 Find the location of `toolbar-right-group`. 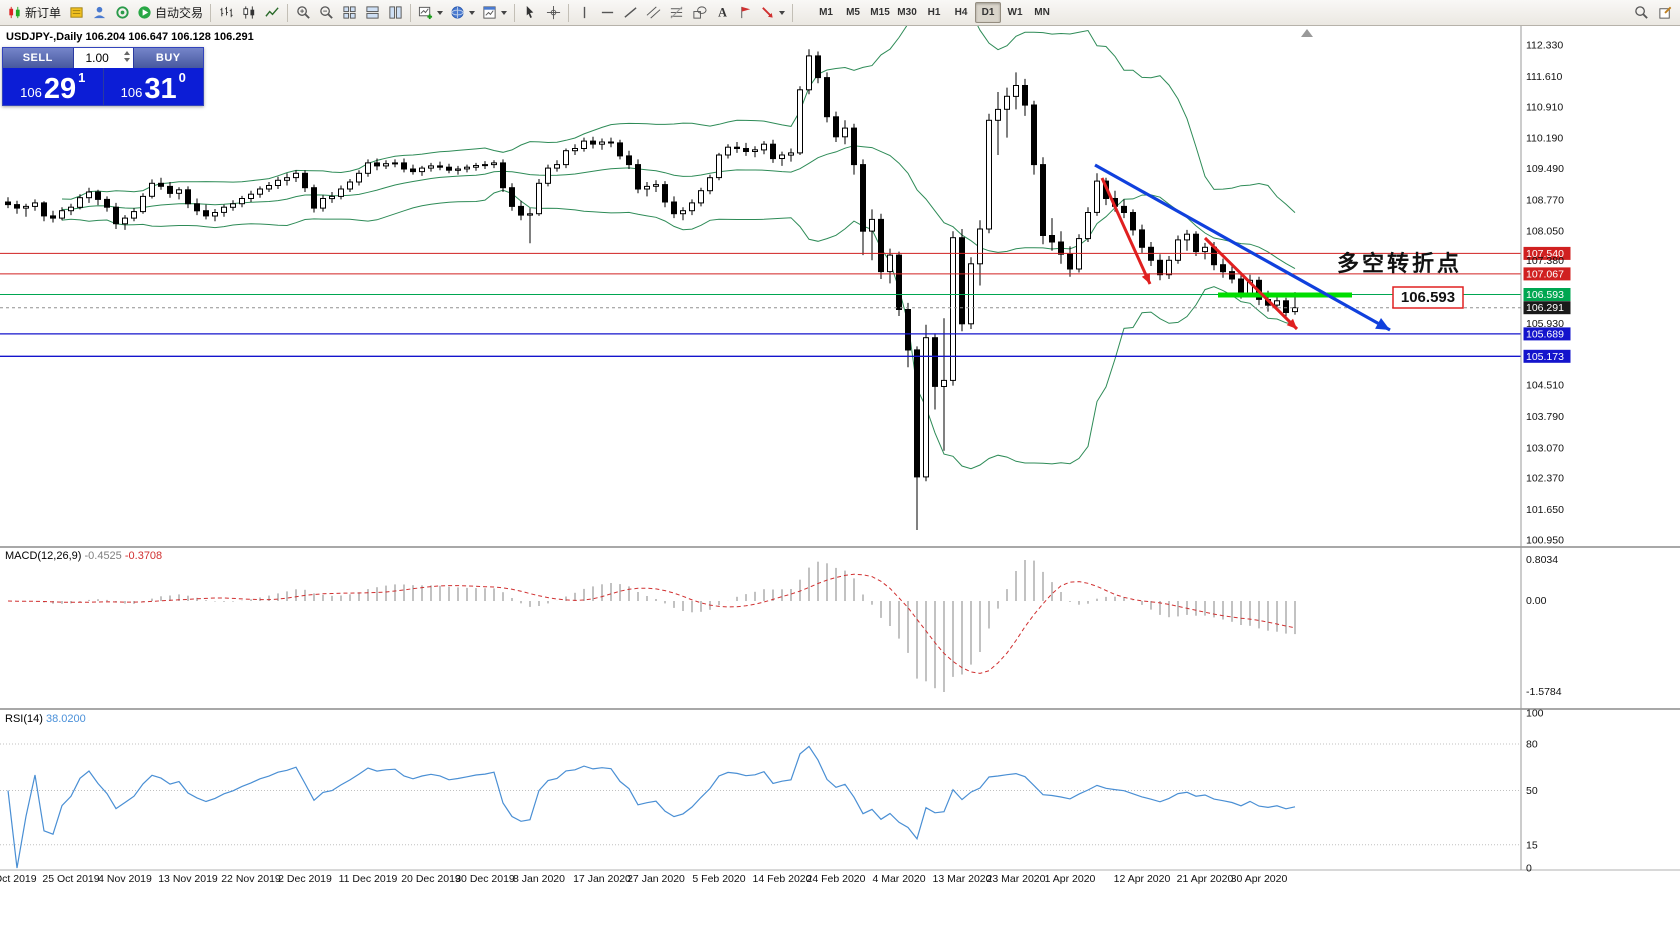

toolbar-right-group is located at coordinates (1653, 12).